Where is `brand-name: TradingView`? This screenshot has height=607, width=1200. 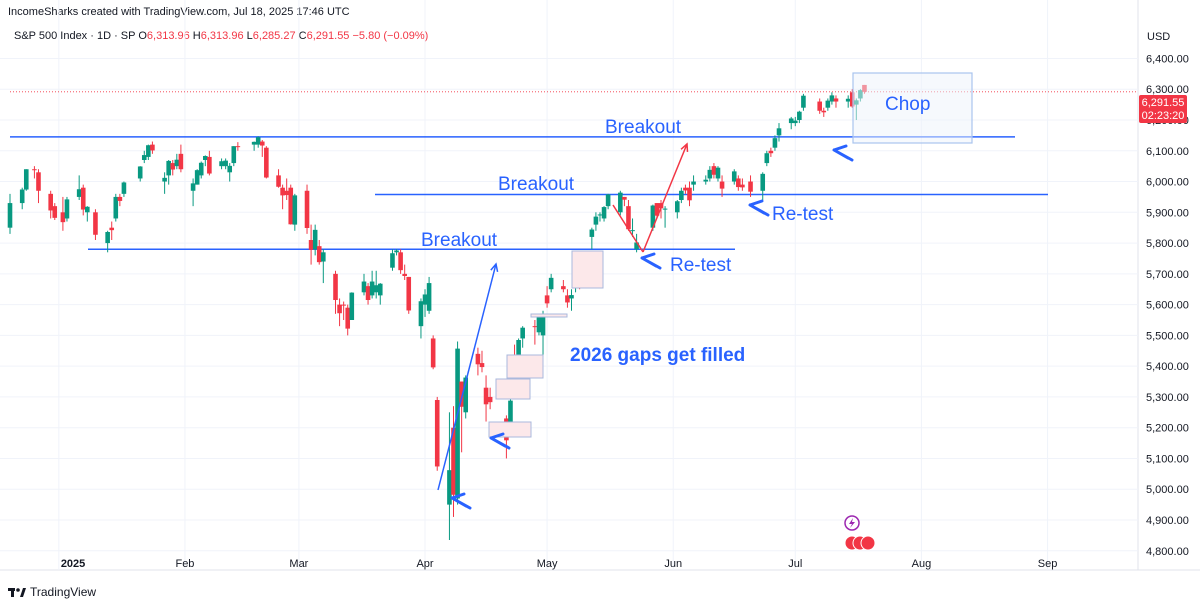 brand-name: TradingView is located at coordinates (63, 592).